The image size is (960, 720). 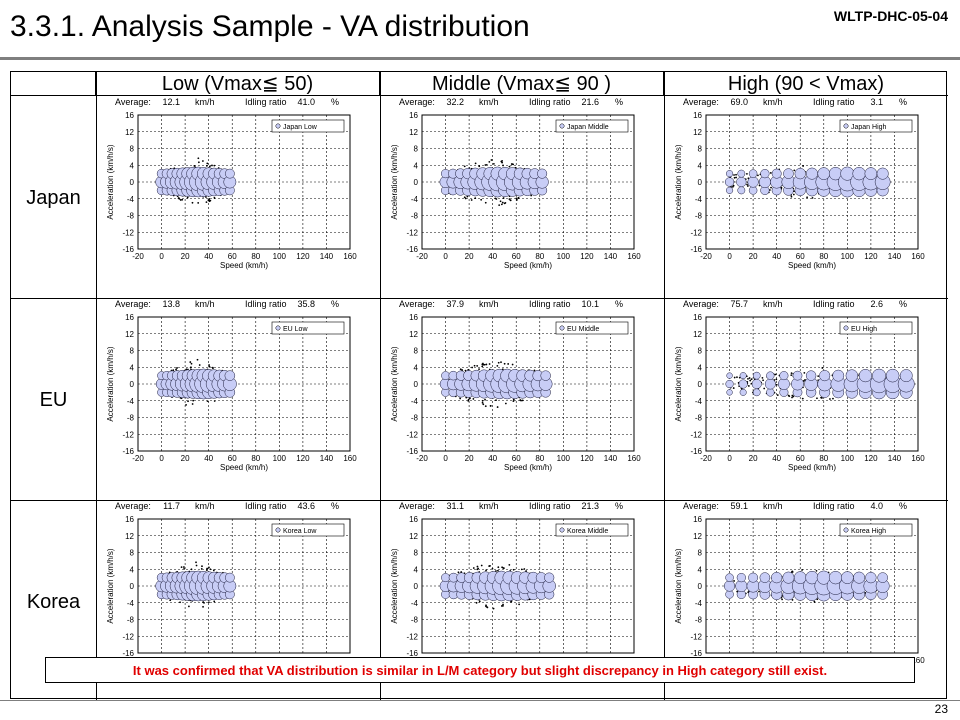 What do you see at coordinates (415, 401) in the screenshot?
I see `y-tick-label: -4` at bounding box center [415, 401].